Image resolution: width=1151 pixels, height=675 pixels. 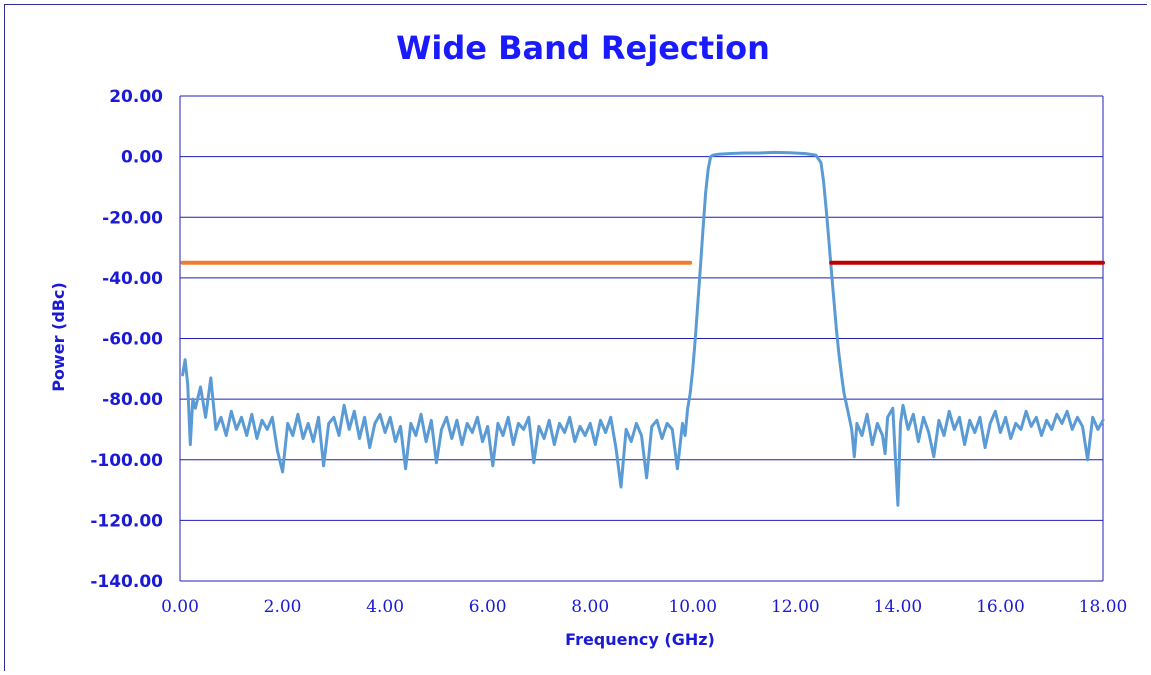 I want to click on x-tick-label-8: 16.00, so click(x=1000, y=607).